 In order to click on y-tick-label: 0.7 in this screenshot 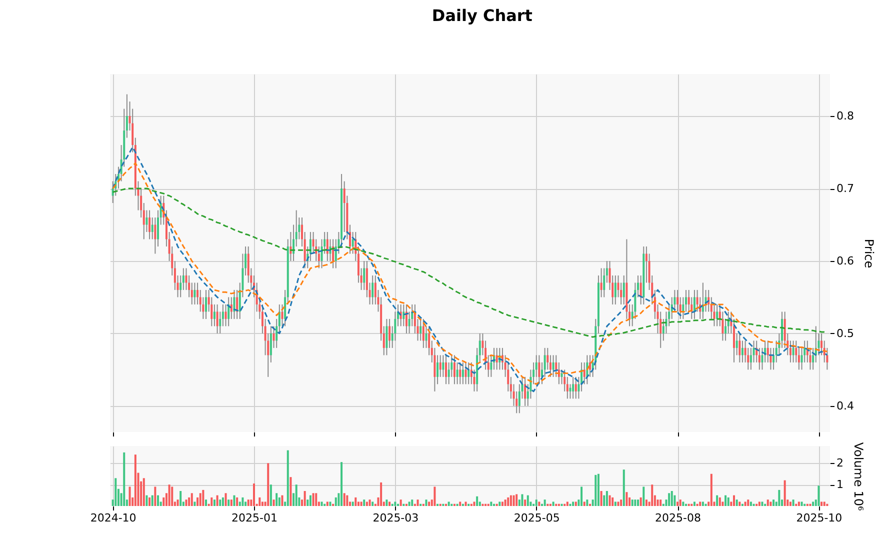, I will do `click(845, 188)`.